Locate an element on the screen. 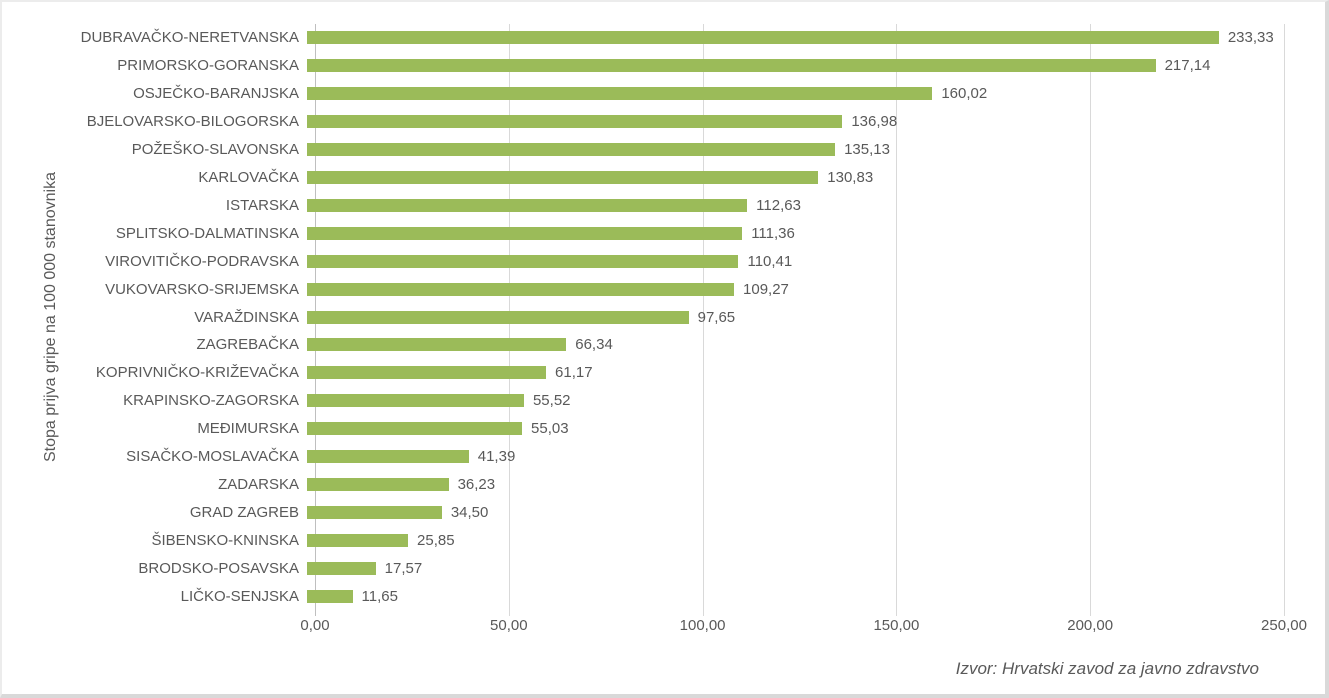  bar-track: 109,27 is located at coordinates (795, 289).